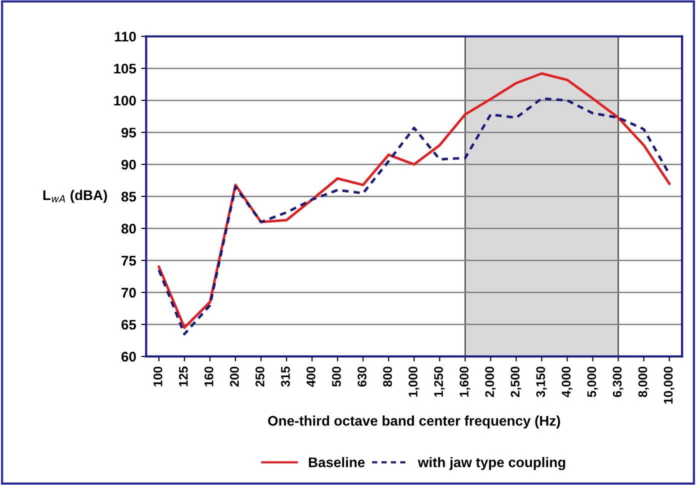 This screenshot has width=696, height=485. Describe the element at coordinates (336, 462) in the screenshot. I see `legend-label: Baseline` at that location.